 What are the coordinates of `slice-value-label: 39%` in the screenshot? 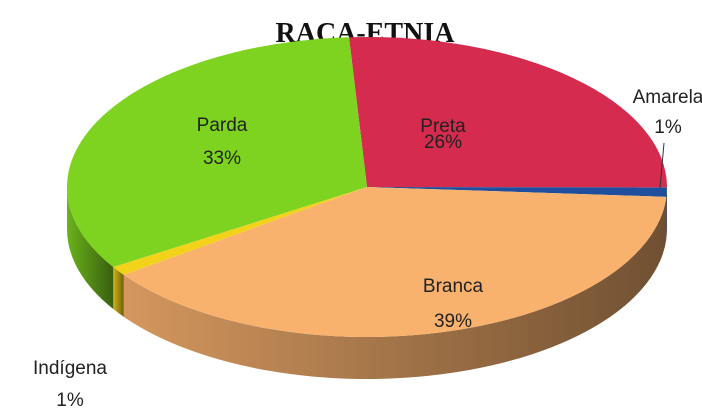 It's located at (453, 321).